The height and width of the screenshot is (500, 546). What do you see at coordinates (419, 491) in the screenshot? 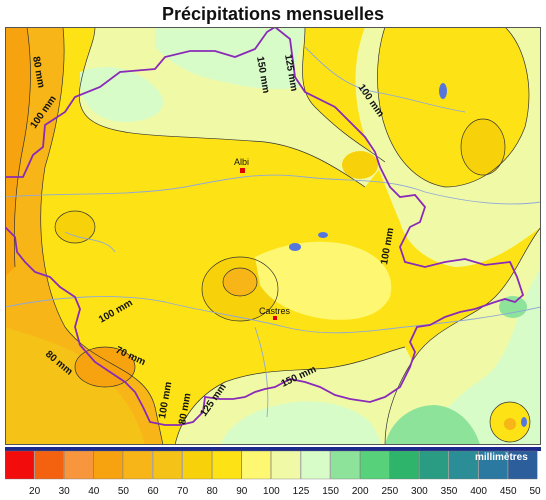
I see `legend-tick-label: 300` at bounding box center [419, 491].